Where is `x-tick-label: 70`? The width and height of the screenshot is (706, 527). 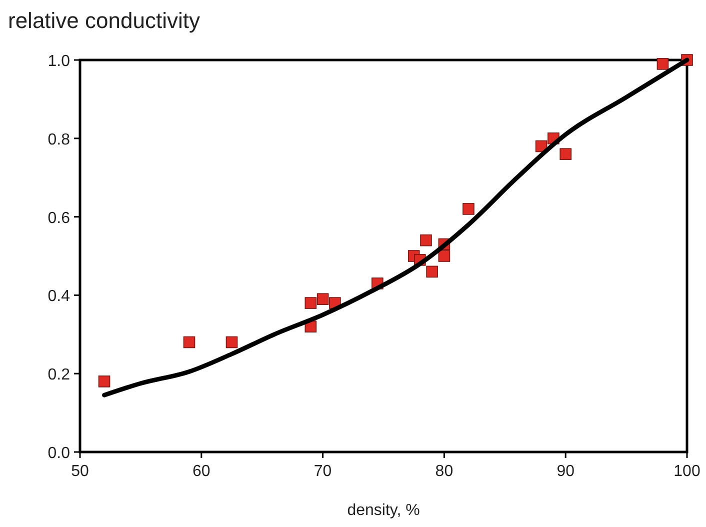 x-tick-label: 70 is located at coordinates (323, 471).